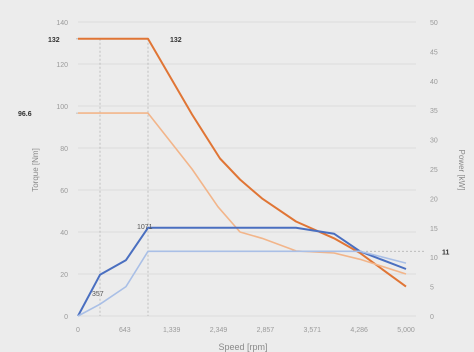  Describe the element at coordinates (64, 149) in the screenshot. I see `y-left-tick-label: 80` at that location.